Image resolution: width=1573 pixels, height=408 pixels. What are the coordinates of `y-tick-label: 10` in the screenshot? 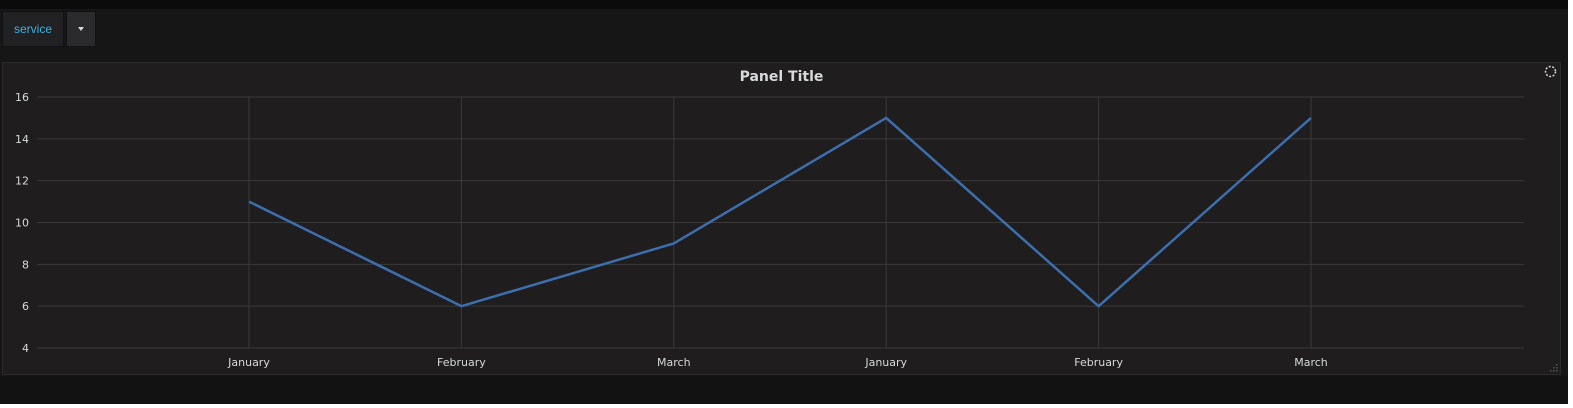 It's located at (22, 223).